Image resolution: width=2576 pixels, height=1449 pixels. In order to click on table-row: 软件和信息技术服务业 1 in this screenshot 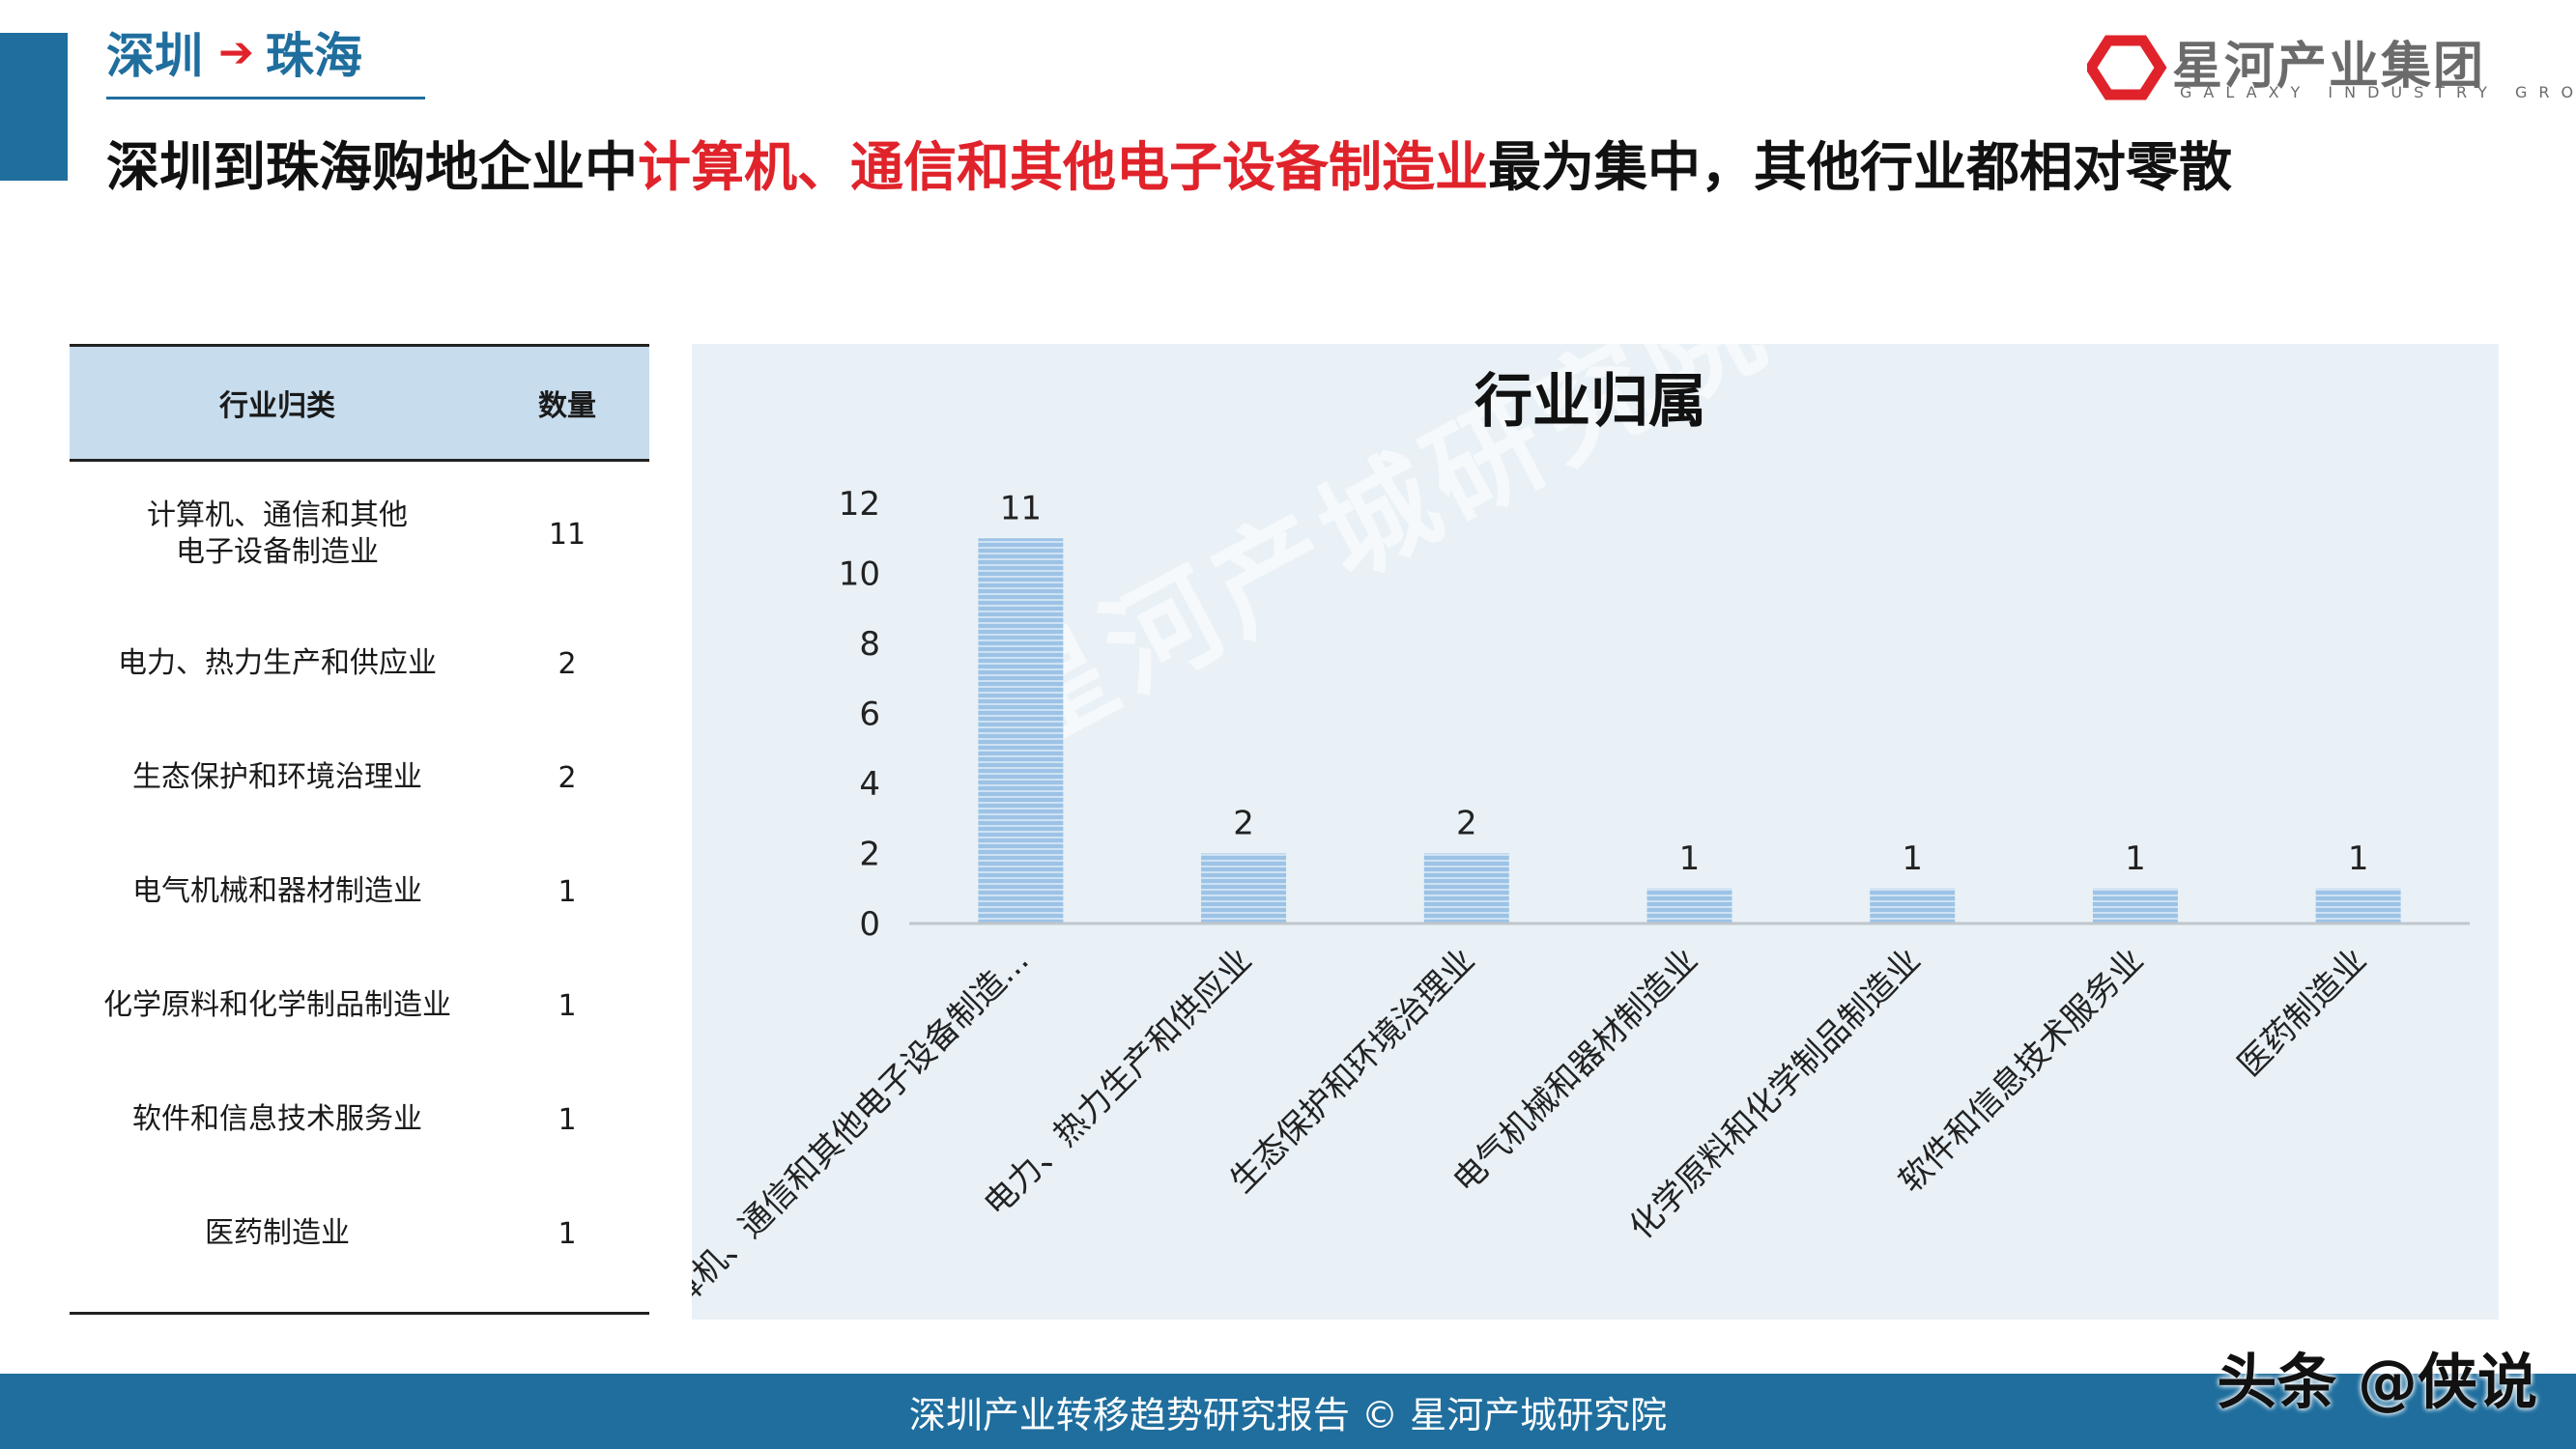, I will do `click(360, 1120)`.